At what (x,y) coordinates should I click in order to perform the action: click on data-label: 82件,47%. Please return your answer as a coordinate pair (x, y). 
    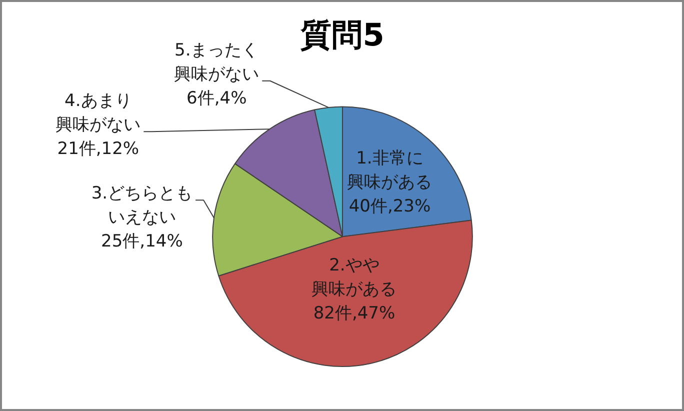
    Looking at the image, I should click on (354, 313).